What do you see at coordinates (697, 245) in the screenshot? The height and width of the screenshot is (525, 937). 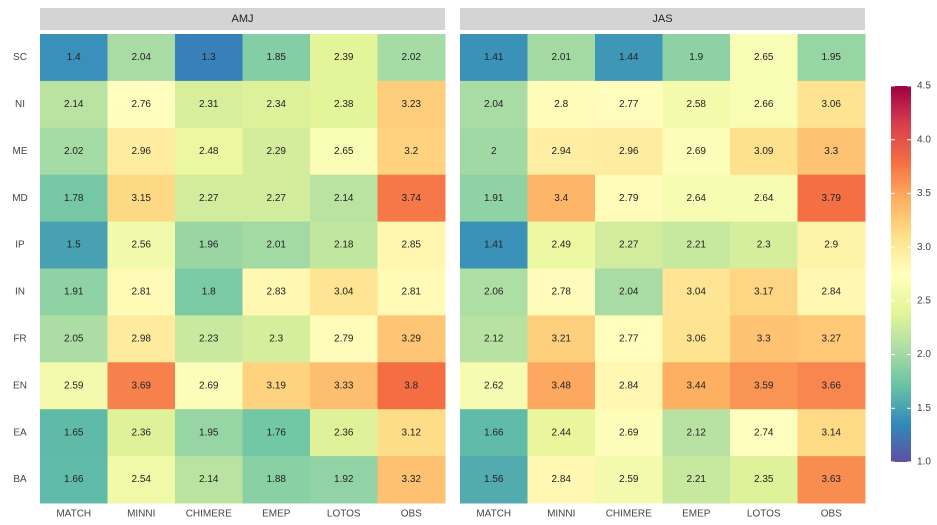 I see `cell-label: 2.21` at bounding box center [697, 245].